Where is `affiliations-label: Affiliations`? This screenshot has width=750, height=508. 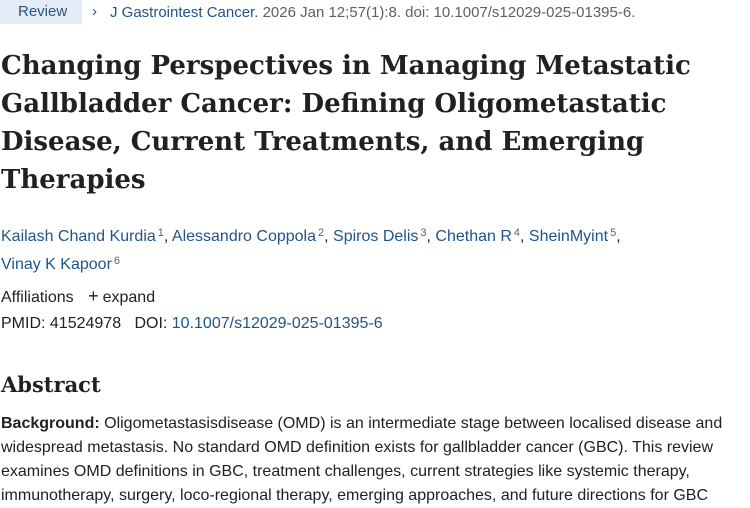 affiliations-label: Affiliations is located at coordinates (37, 297).